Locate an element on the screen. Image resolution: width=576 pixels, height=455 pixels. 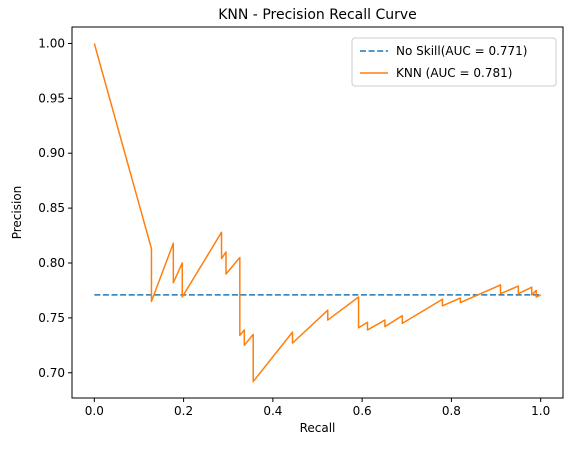
x-tick-label: 0.4 is located at coordinates (272, 411).